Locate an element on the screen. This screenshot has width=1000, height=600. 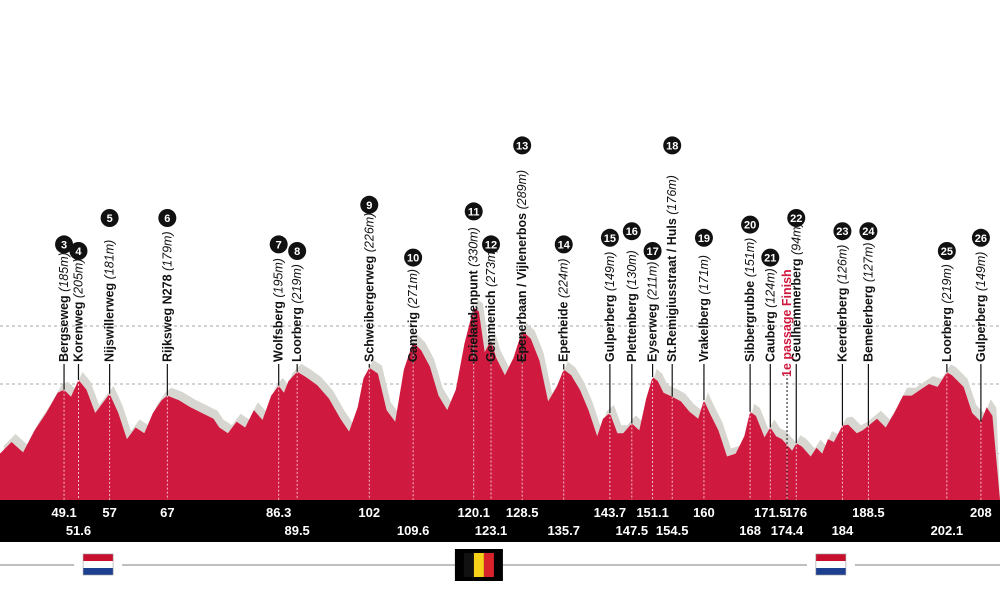
km-label-168: 168 is located at coordinates (750, 530).